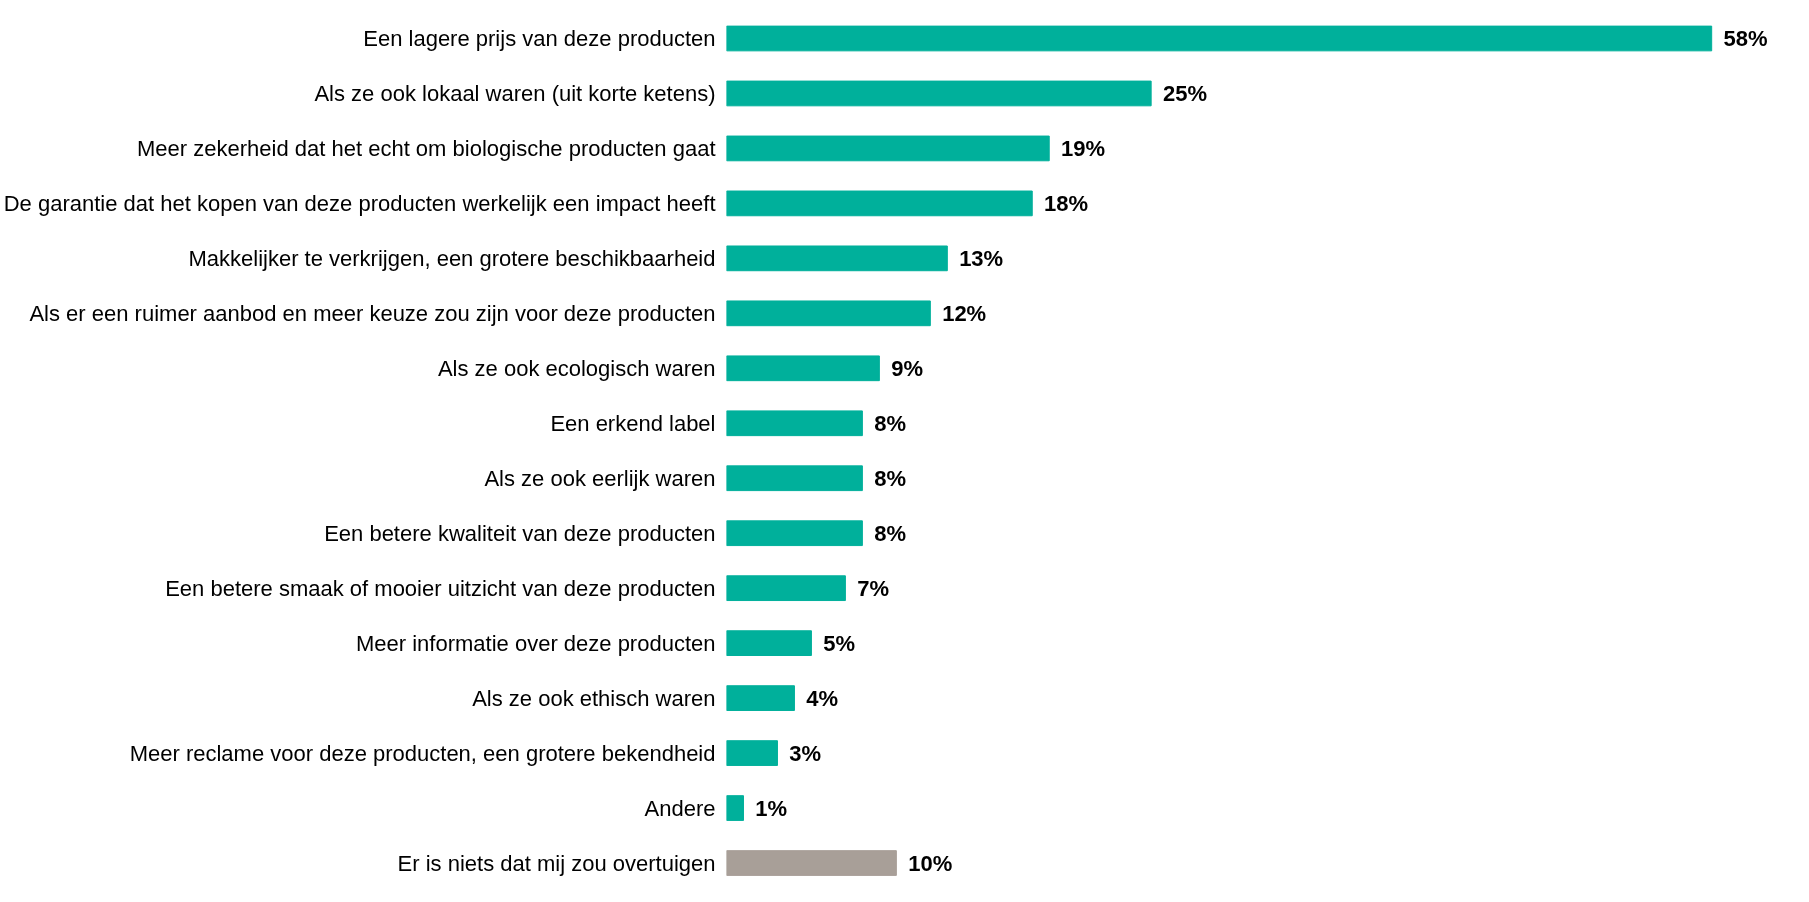 The height and width of the screenshot is (902, 1809). I want to click on y-tick-label: Als ze ook lokaal waren (uit korte ketens), so click(515, 93).